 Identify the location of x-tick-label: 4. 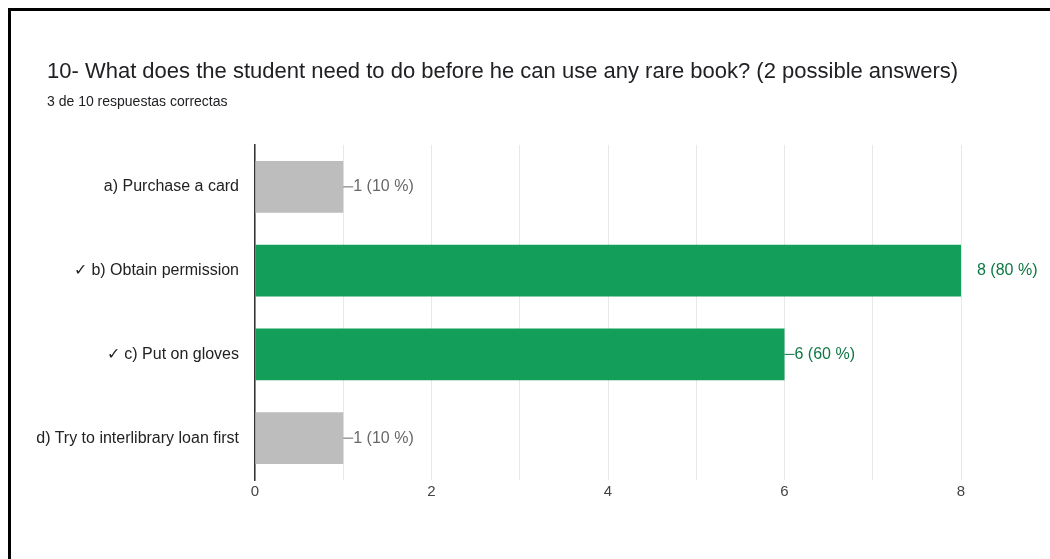
(608, 491).